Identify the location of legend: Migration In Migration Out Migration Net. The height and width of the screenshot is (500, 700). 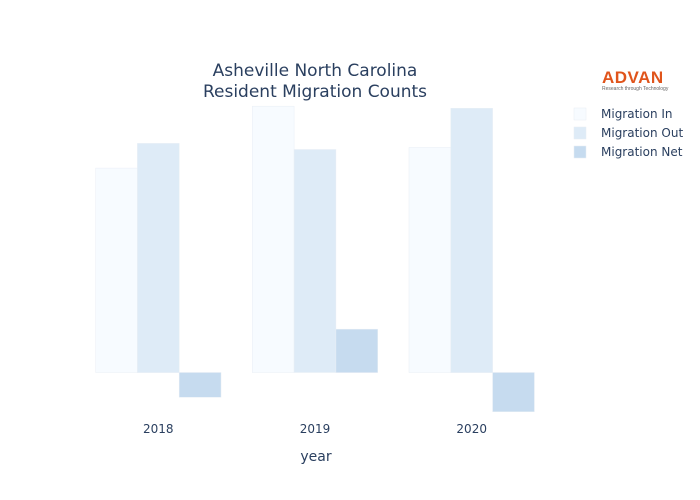
(628, 133).